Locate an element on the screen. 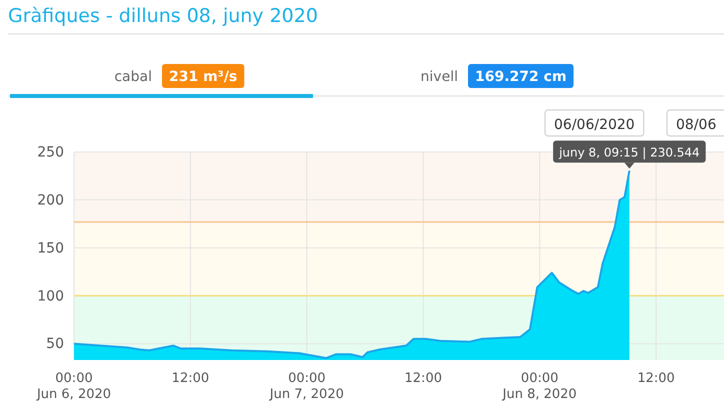 Image resolution: width=724 pixels, height=405 pixels. text: nivell is located at coordinates (439, 77).